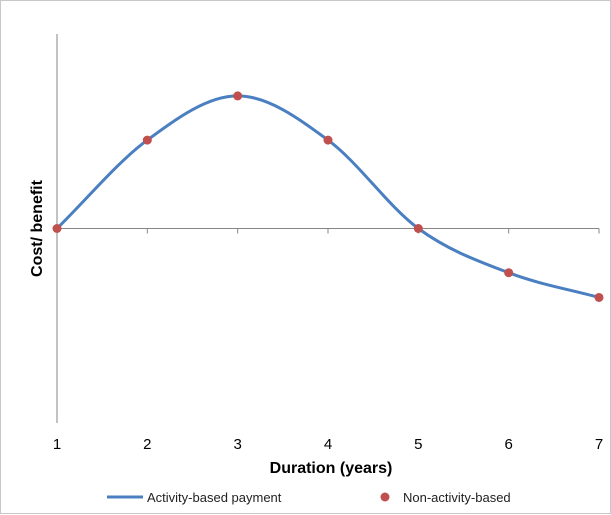 This screenshot has height=515, width=611. I want to click on x-tick-label: 3, so click(237, 444).